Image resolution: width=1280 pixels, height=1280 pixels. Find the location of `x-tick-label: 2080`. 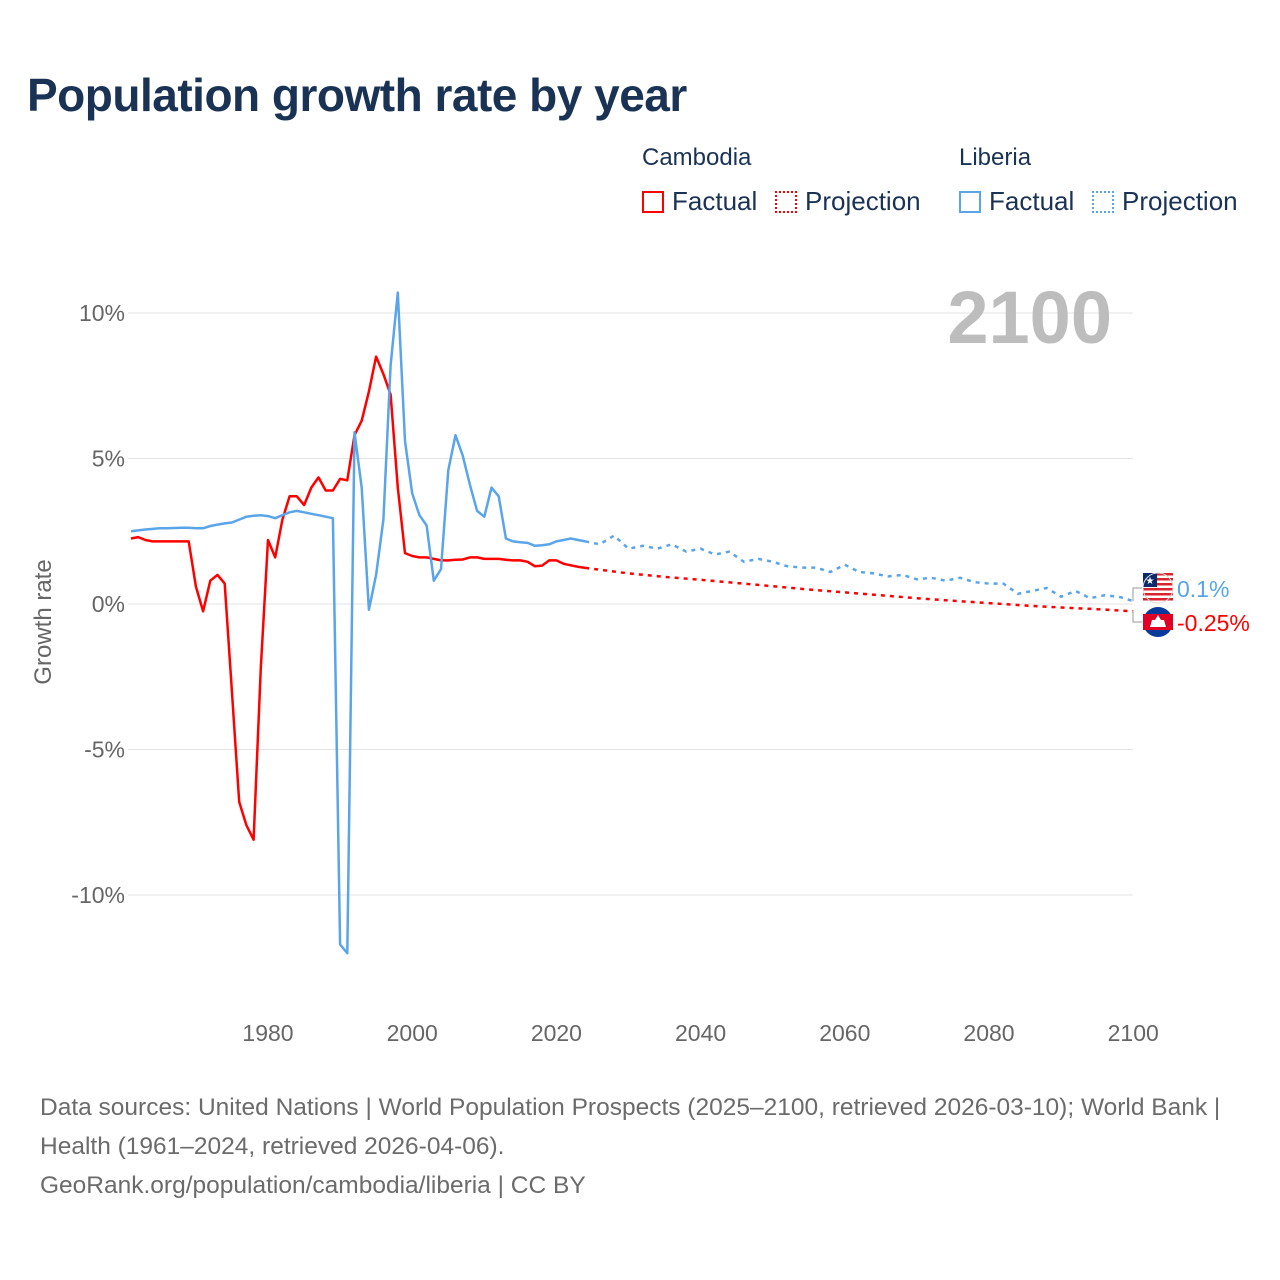

x-tick-label: 2080 is located at coordinates (988, 1033).